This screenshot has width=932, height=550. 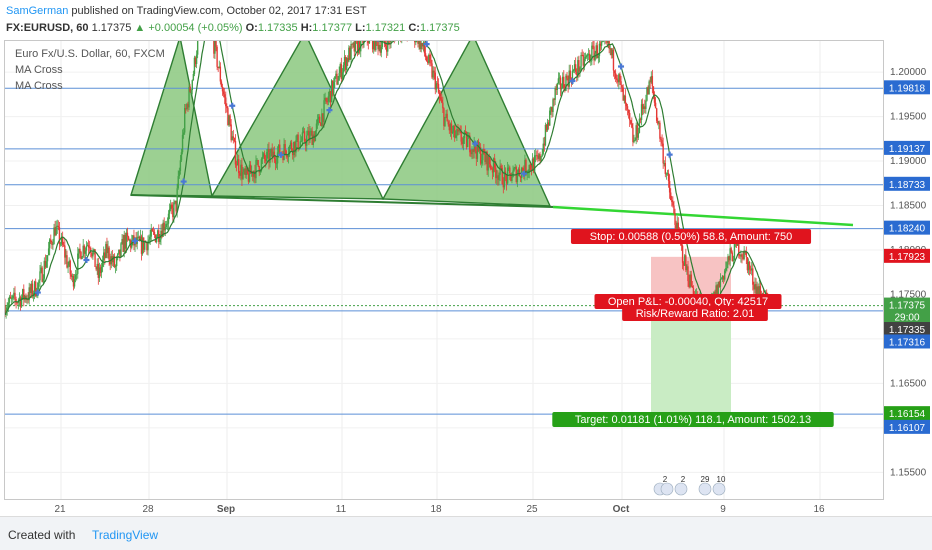 What do you see at coordinates (444, 508) in the screenshot?
I see `time-axis: 21 28 Sep 11 18 25 Oct 9 16` at bounding box center [444, 508].